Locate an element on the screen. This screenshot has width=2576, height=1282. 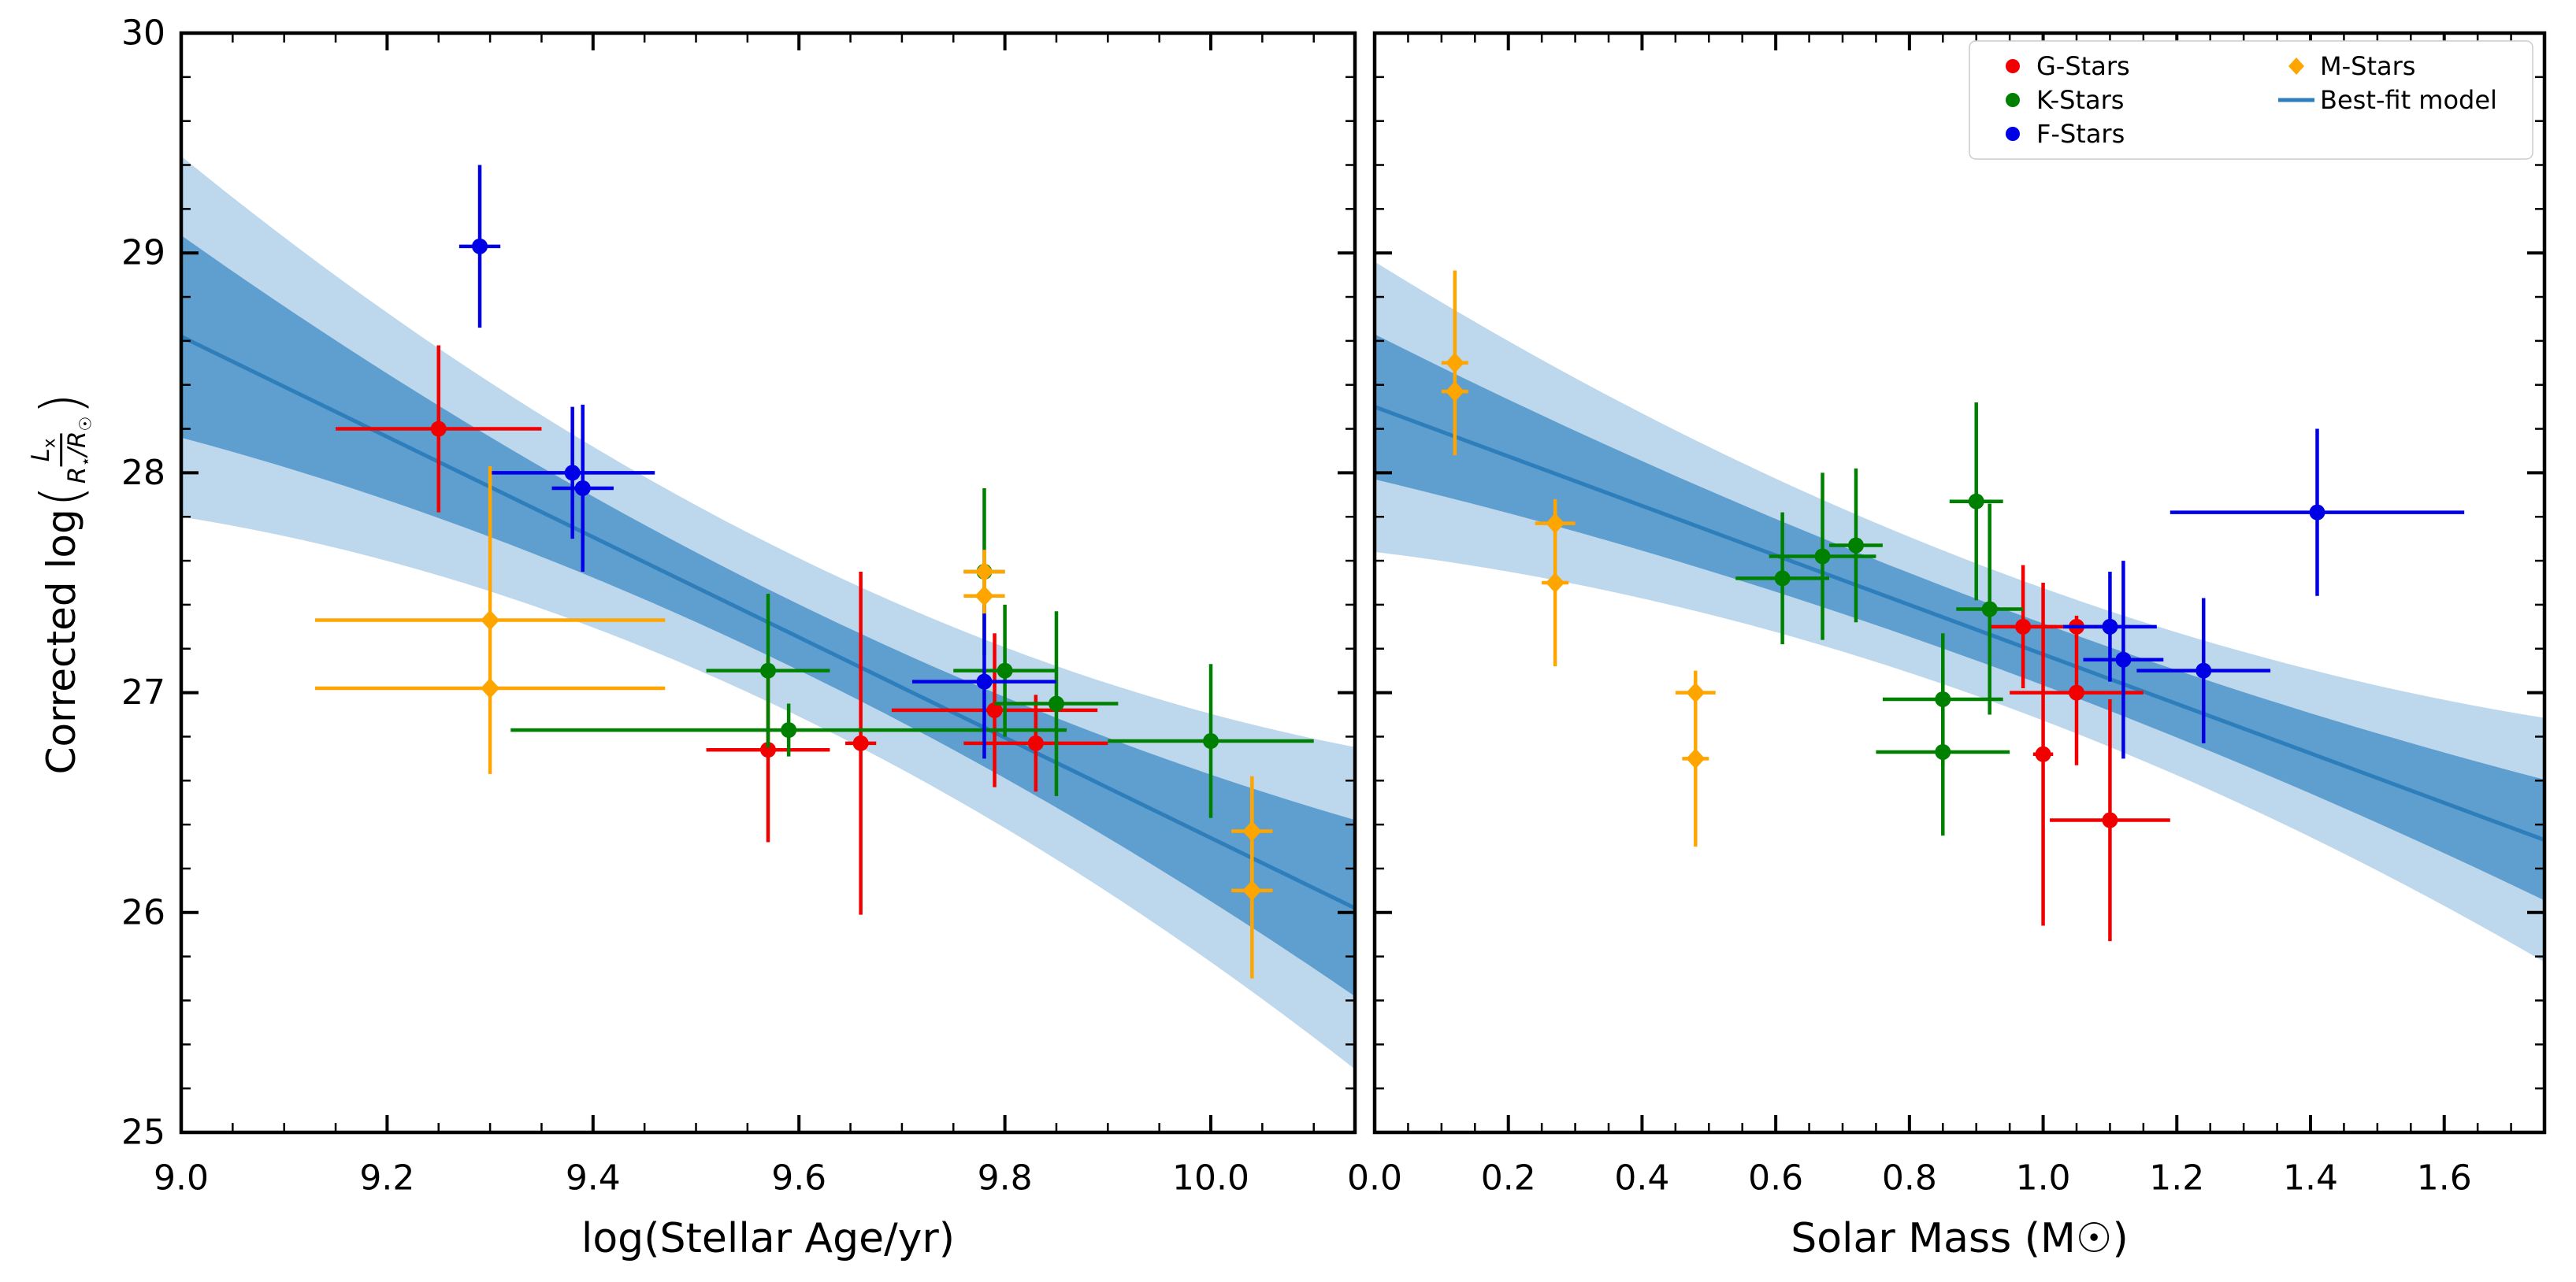
y-axis-label-close-paren: ) is located at coordinates (61, 403).